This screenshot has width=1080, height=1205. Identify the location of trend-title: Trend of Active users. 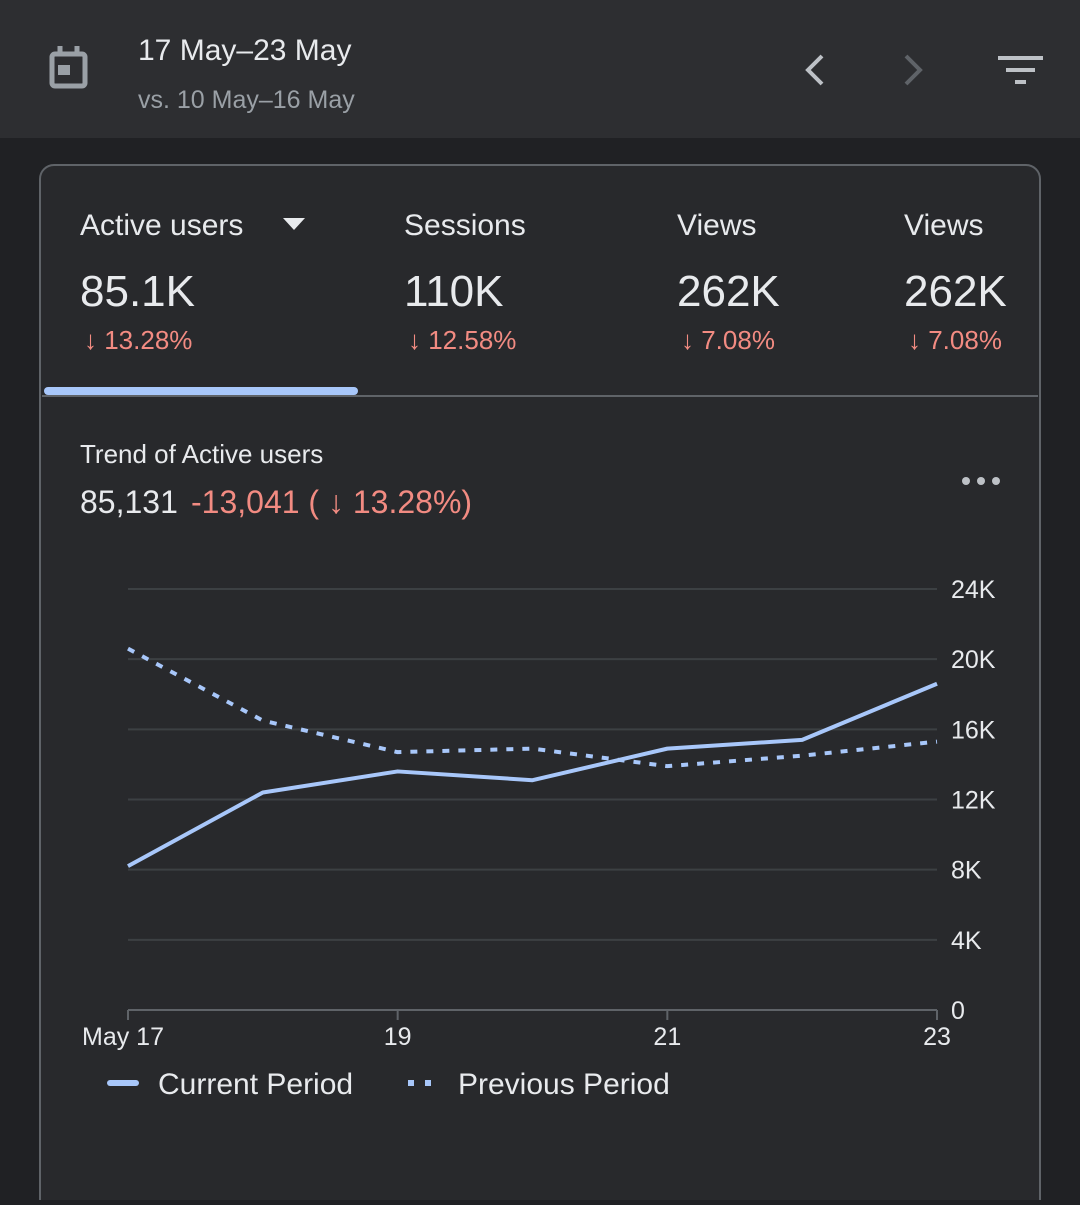
(201, 454).